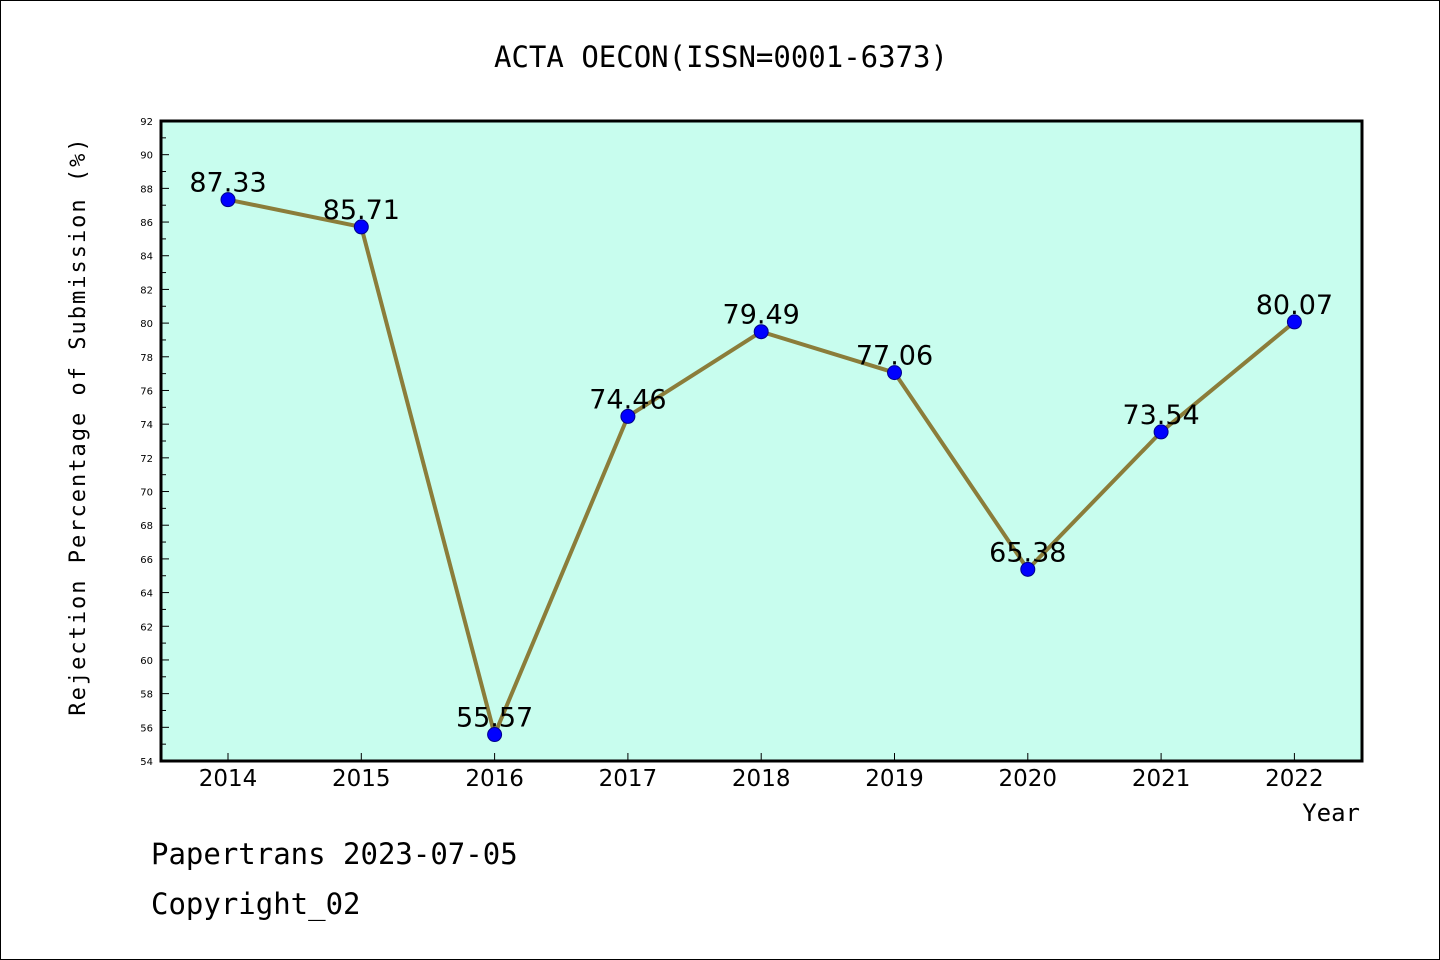 The height and width of the screenshot is (960, 1440). Describe the element at coordinates (227, 183) in the screenshot. I see `data-label: 87.33` at that location.